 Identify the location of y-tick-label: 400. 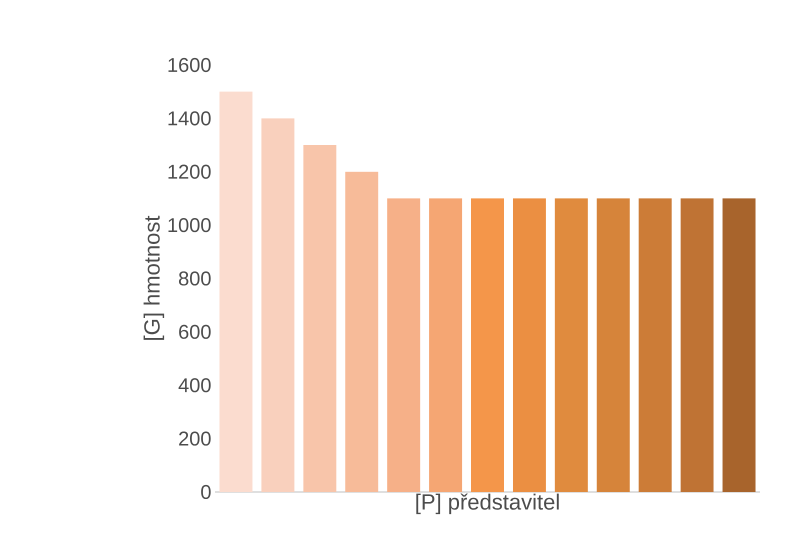
(194, 385).